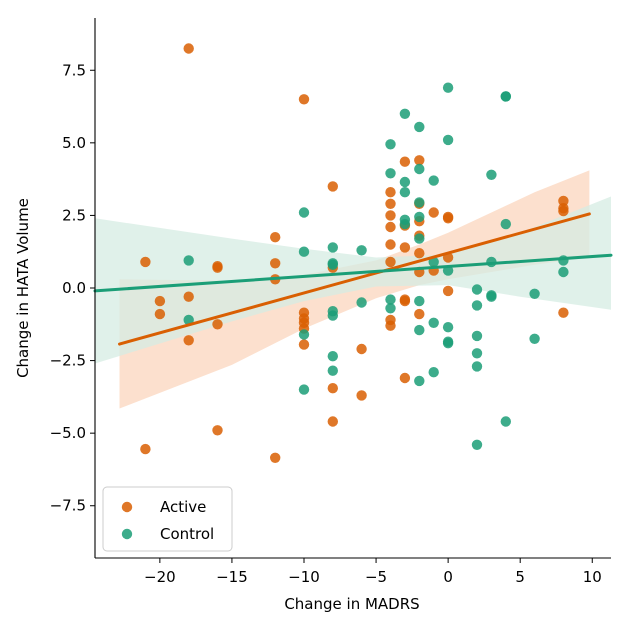  What do you see at coordinates (376, 577) in the screenshot?
I see `x-tick-label: −5` at bounding box center [376, 577].